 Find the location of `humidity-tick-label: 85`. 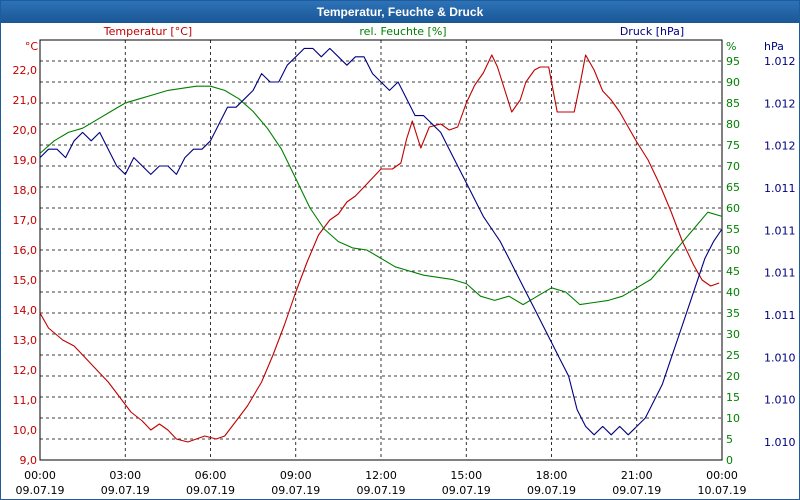

humidity-tick-label: 85 is located at coordinates (733, 103).